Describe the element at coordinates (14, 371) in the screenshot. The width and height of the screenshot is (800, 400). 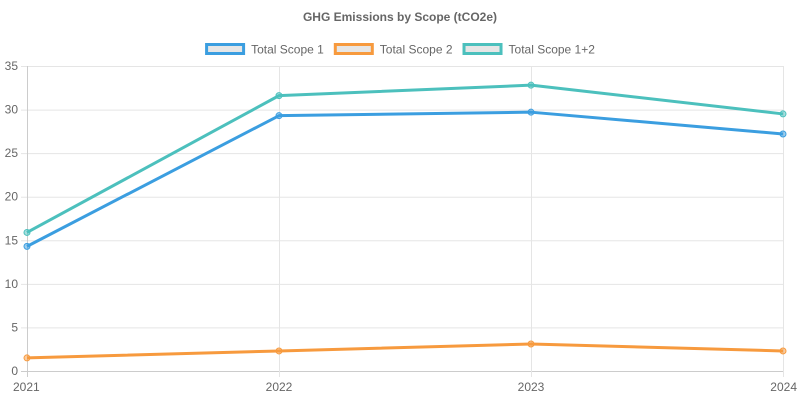
I see `y-tick-label: 0` at that location.